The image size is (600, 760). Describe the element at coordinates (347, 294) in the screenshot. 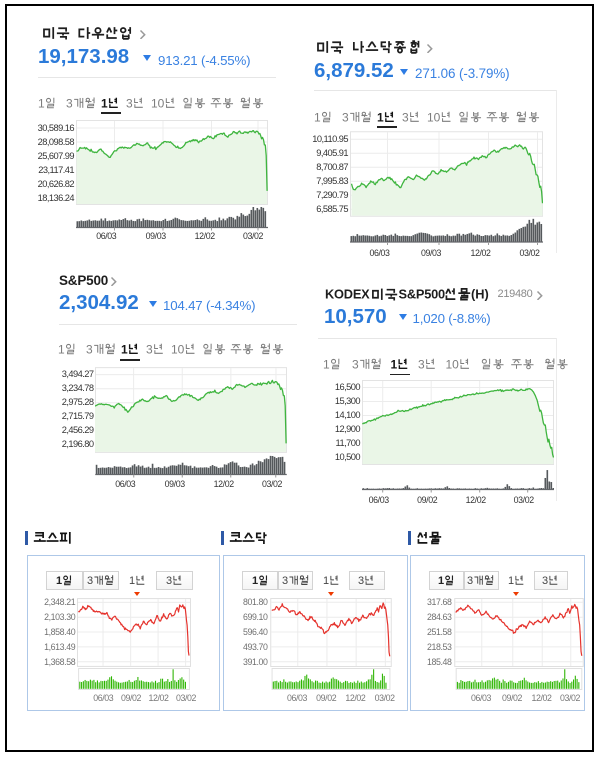

I see `svg-text: KODEX` at that location.